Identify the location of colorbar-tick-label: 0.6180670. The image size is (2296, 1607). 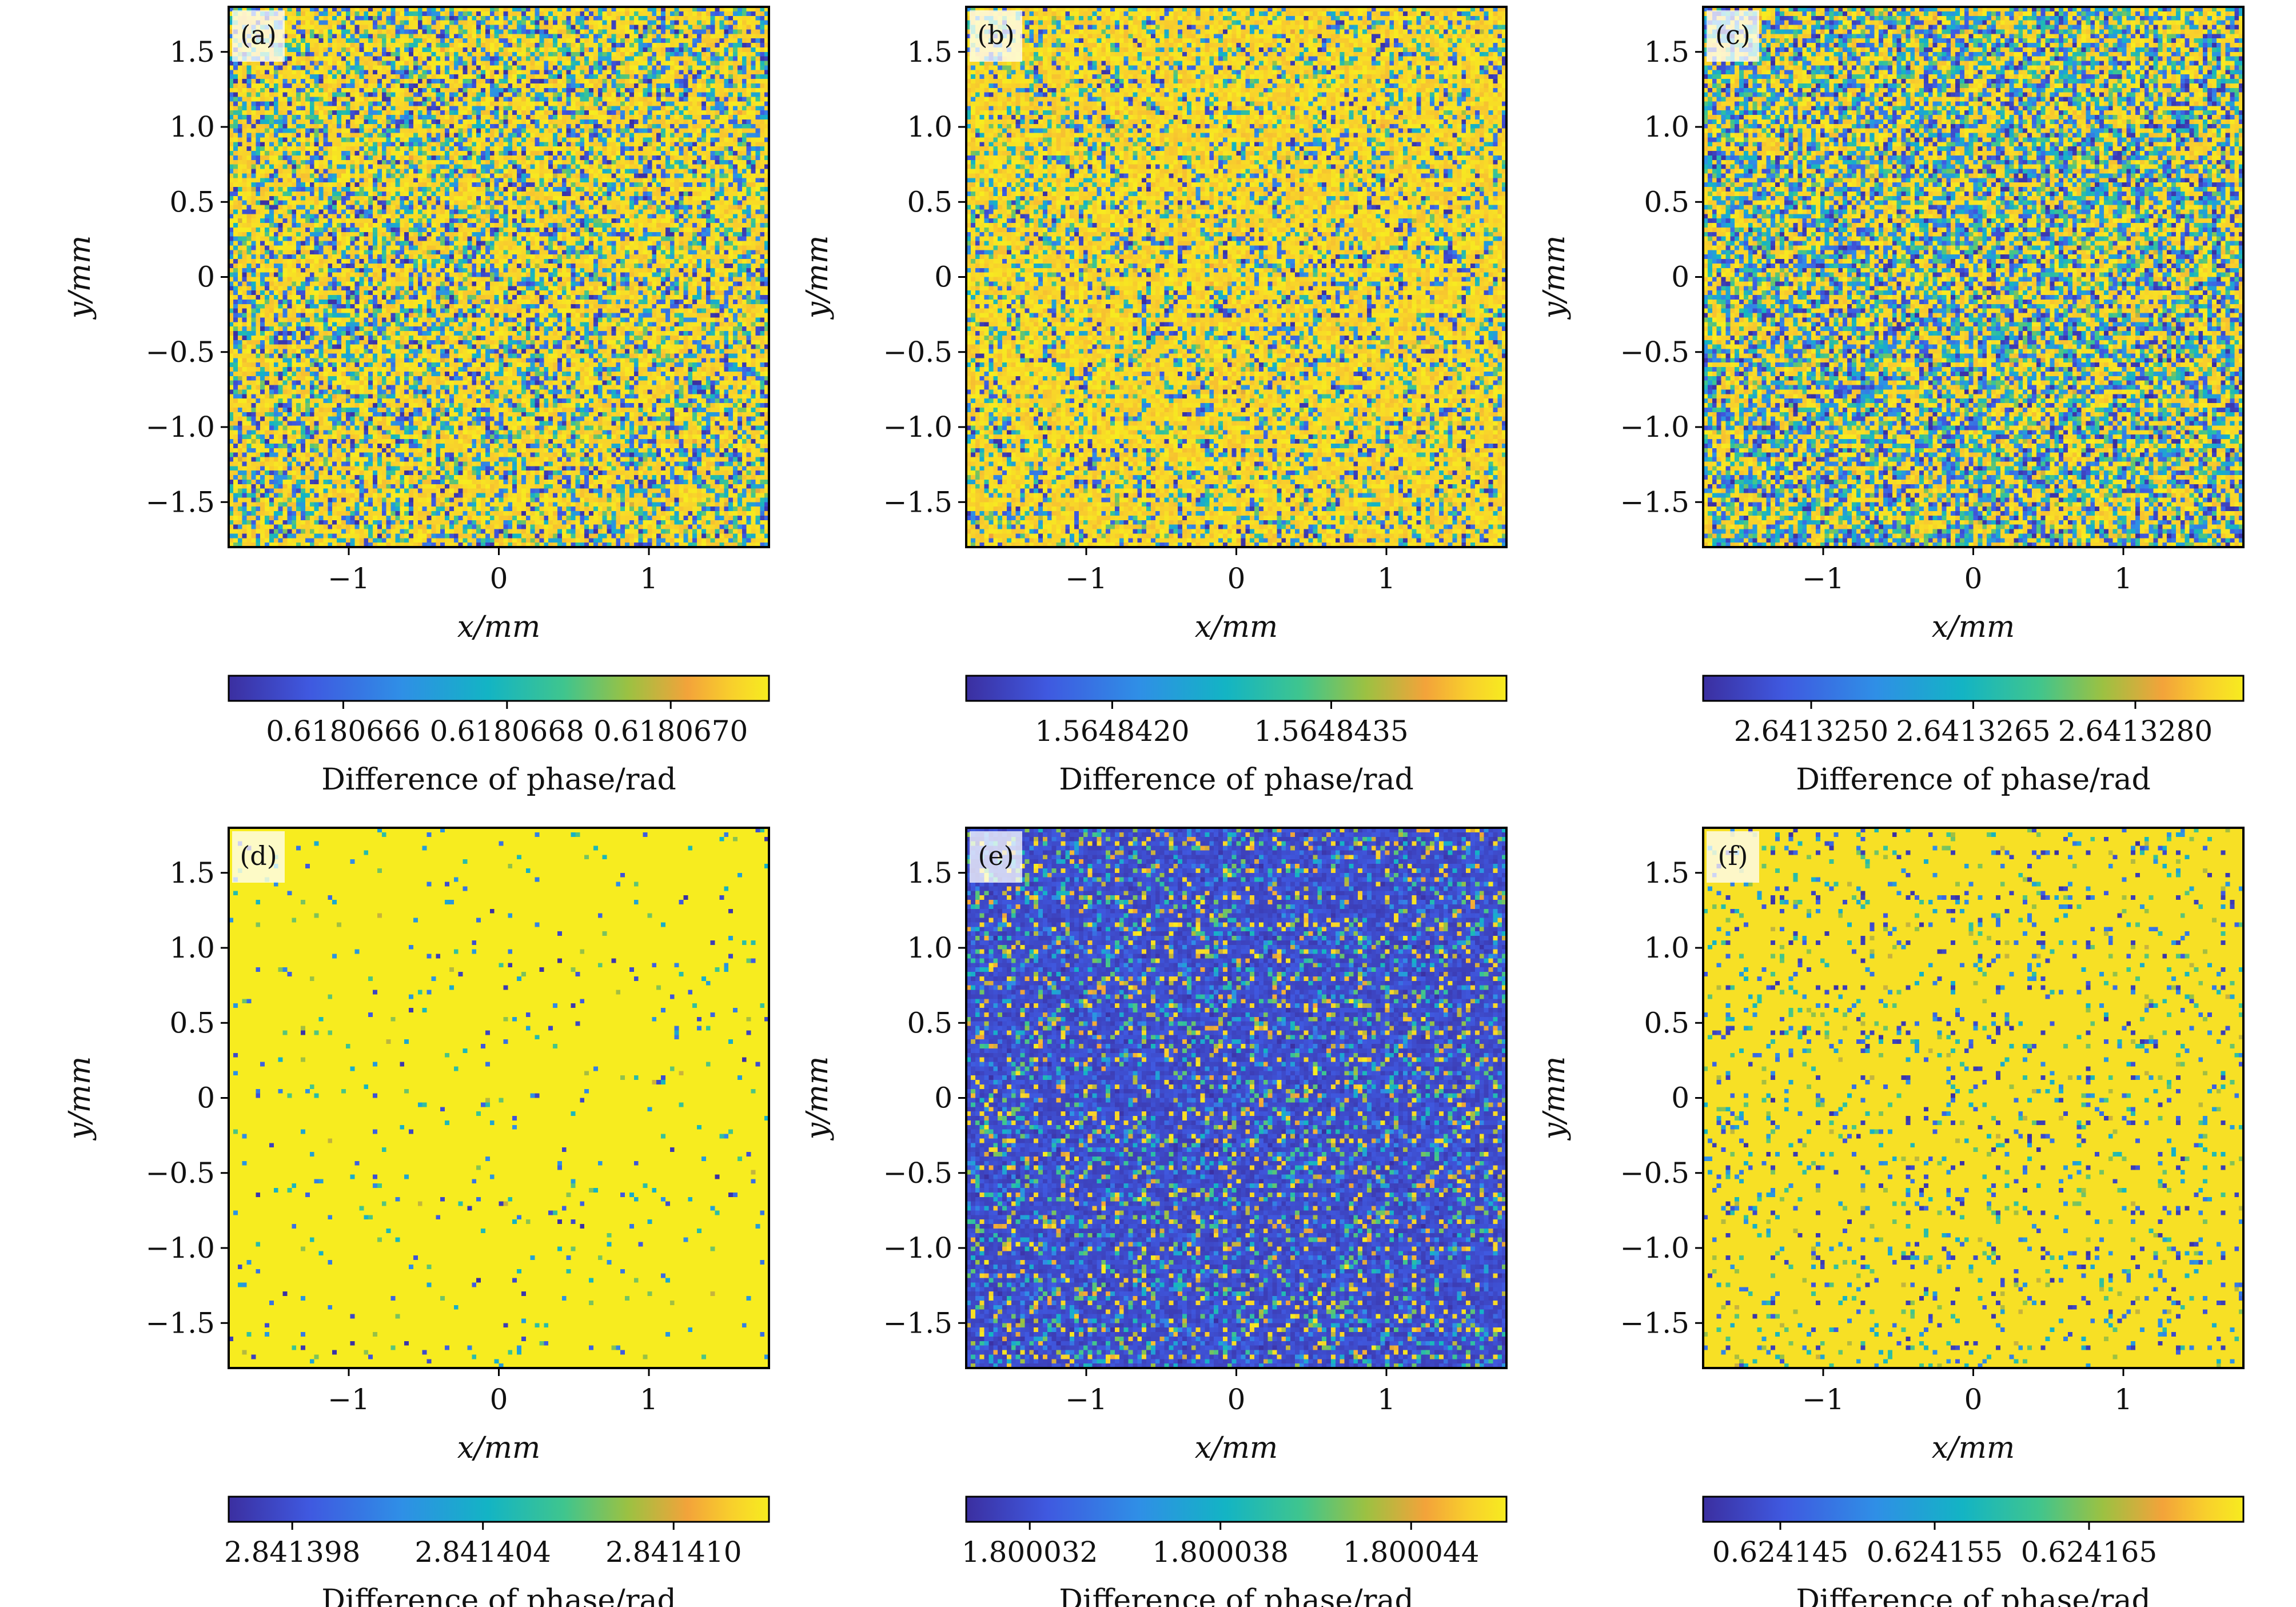
(671, 731).